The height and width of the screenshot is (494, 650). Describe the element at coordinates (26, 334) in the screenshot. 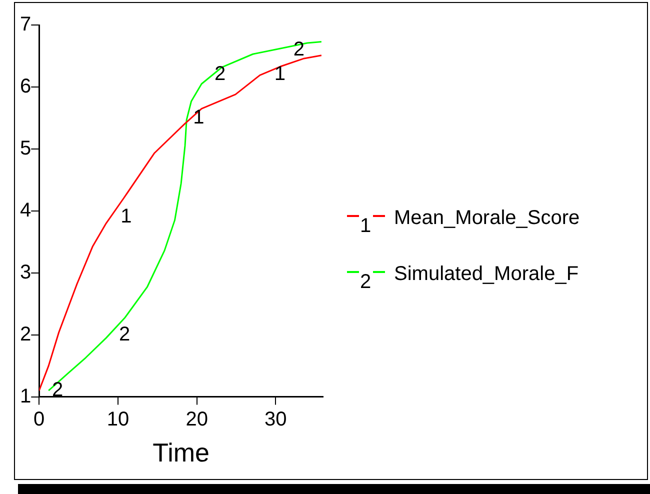

I see `y-tick-label: 2` at that location.